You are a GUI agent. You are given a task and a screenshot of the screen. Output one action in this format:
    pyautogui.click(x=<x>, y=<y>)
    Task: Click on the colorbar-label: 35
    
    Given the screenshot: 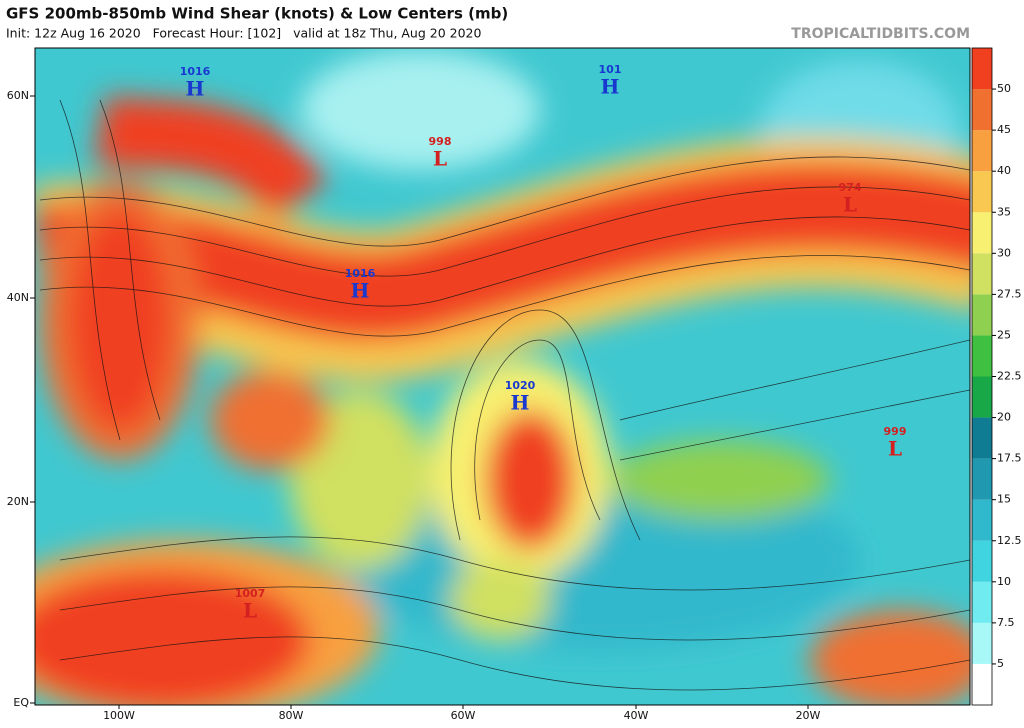 What is the action you would take?
    pyautogui.click(x=1004, y=211)
    